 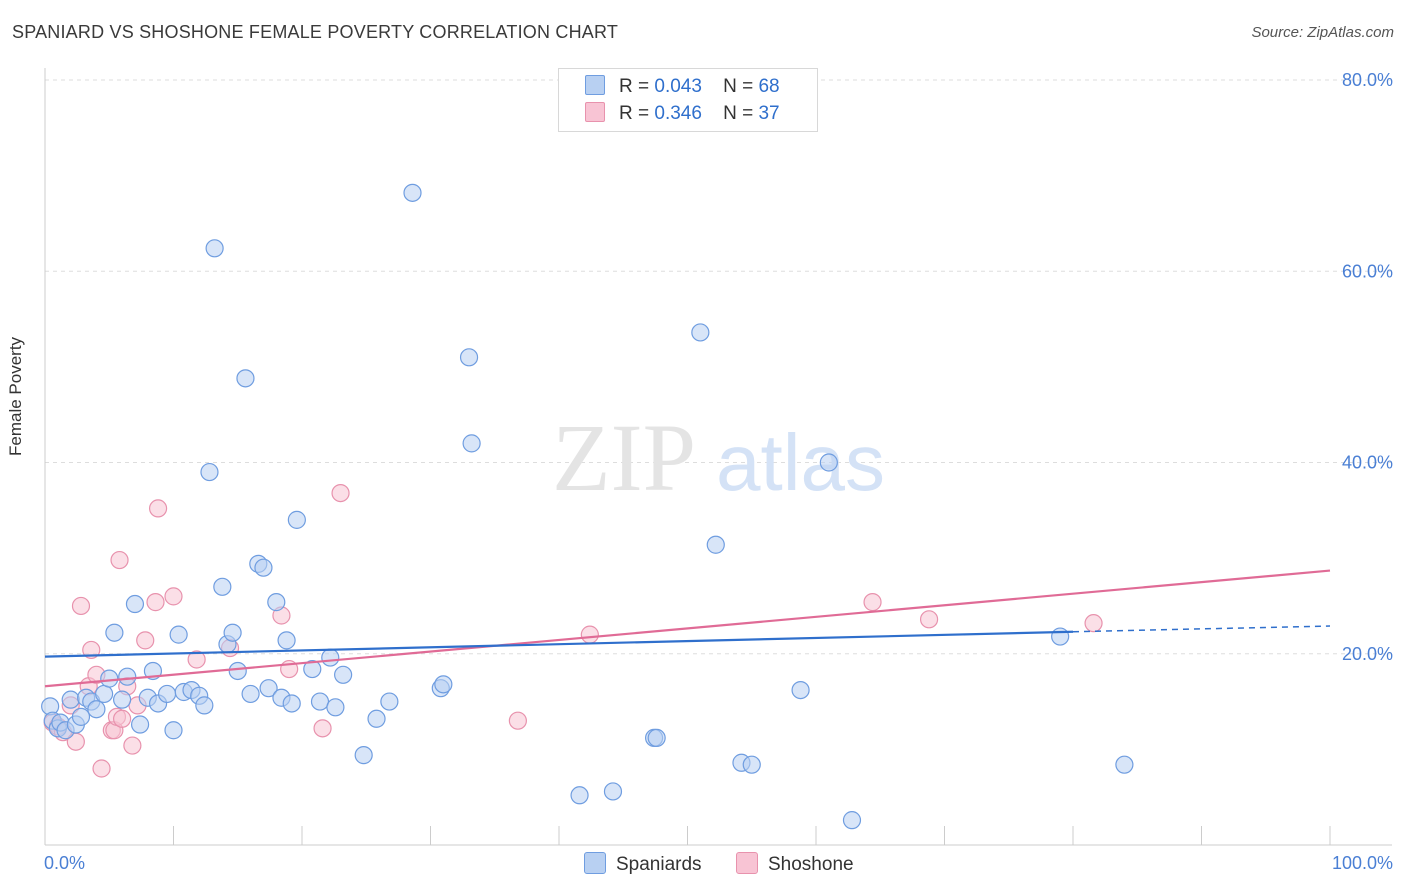 I want to click on y-tick-label: 80.0%, so click(x=1367, y=80).